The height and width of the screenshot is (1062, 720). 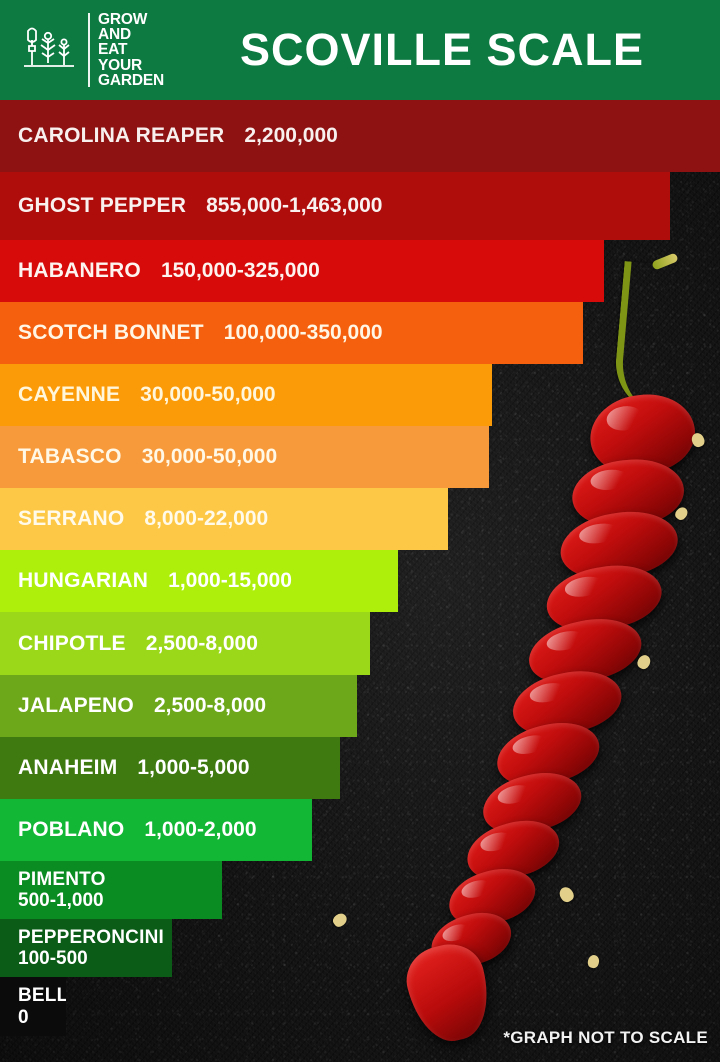 What do you see at coordinates (240, 270) in the screenshot?
I see `scoville-value: 150,000-325,000` at bounding box center [240, 270].